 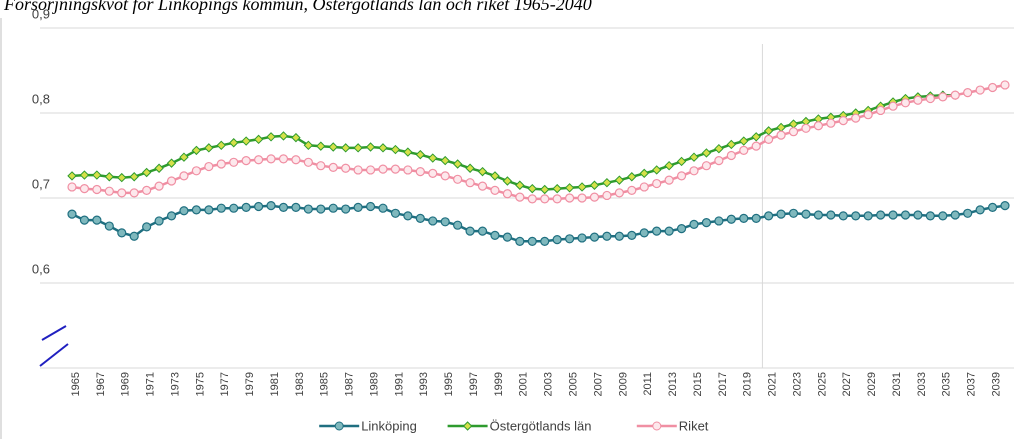 I want to click on x-tick-label: 1983, so click(x=300, y=384).